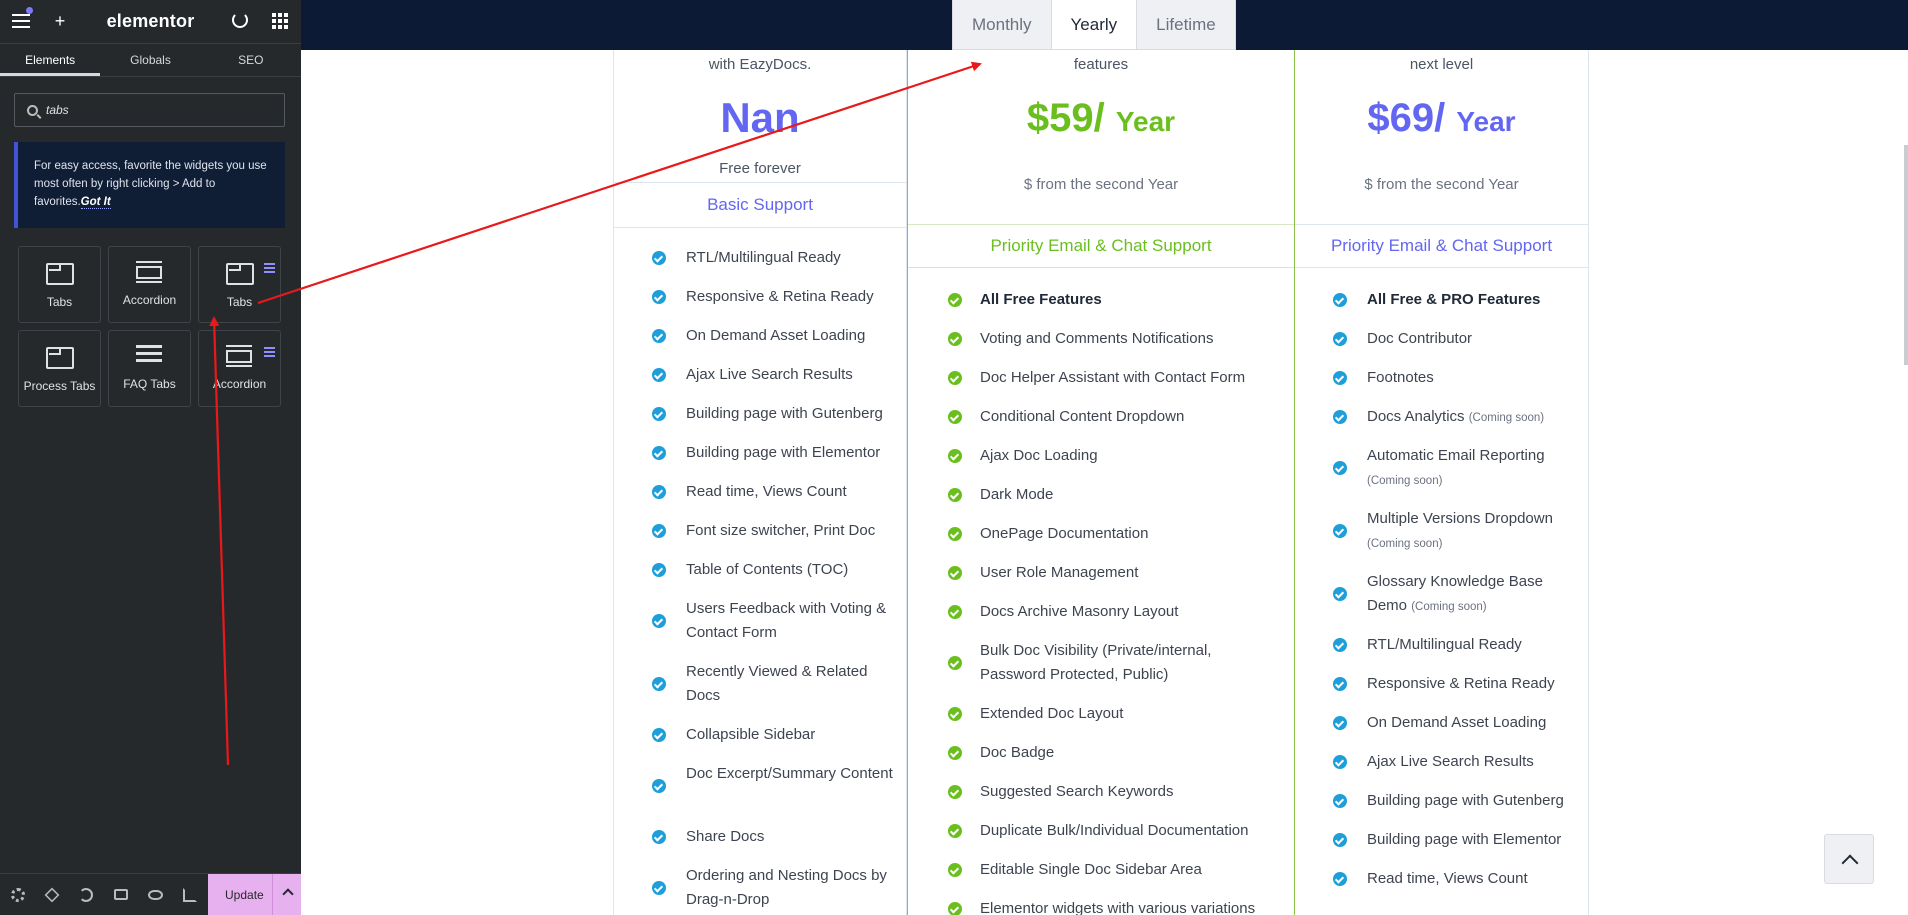  I want to click on got-it-link: Got It, so click(95, 202).